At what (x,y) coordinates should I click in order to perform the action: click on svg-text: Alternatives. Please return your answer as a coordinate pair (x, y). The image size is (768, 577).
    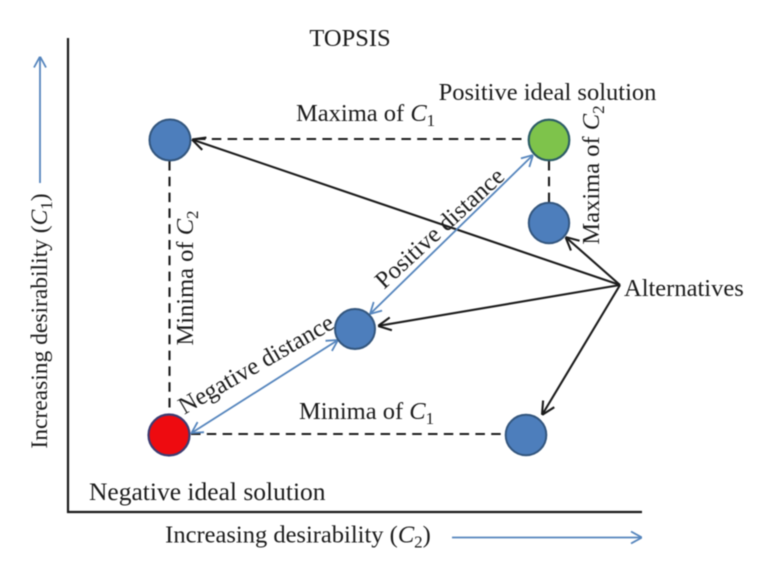
    Looking at the image, I should click on (684, 288).